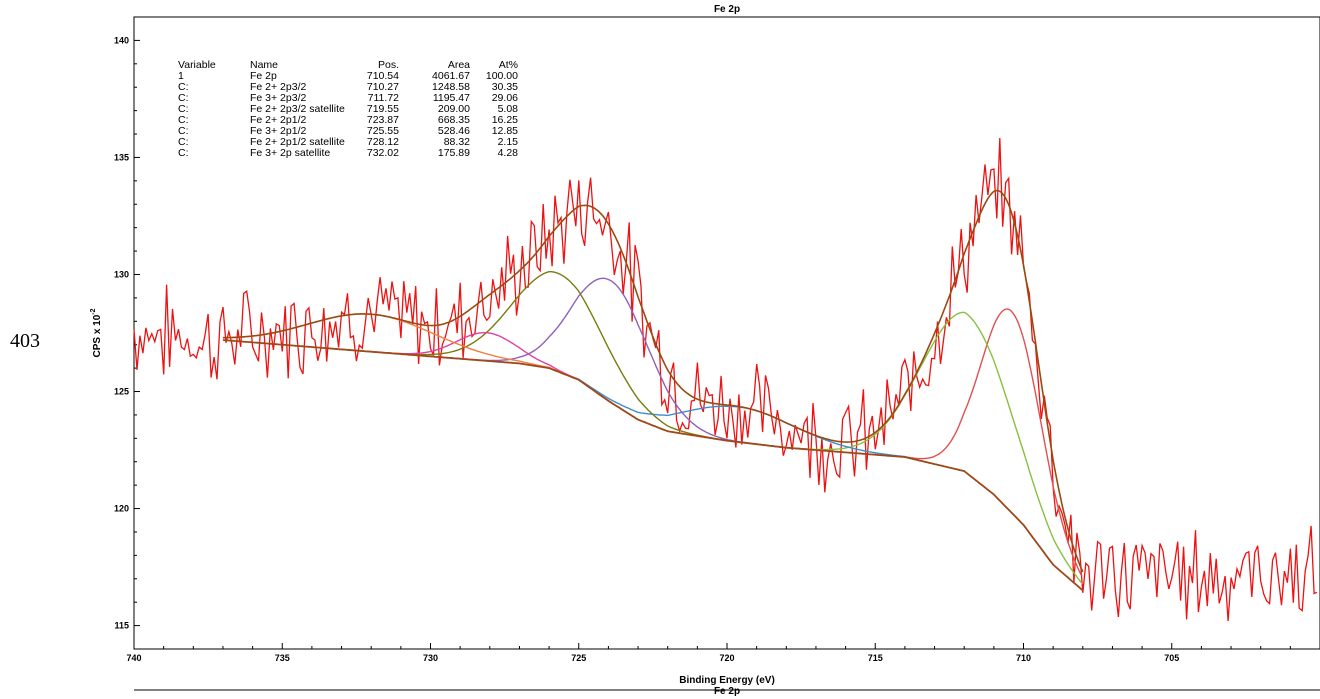 This screenshot has height=699, width=1320. Describe the element at coordinates (383, 87) in the screenshot. I see `legend-cell-1-2: 710.27` at that location.